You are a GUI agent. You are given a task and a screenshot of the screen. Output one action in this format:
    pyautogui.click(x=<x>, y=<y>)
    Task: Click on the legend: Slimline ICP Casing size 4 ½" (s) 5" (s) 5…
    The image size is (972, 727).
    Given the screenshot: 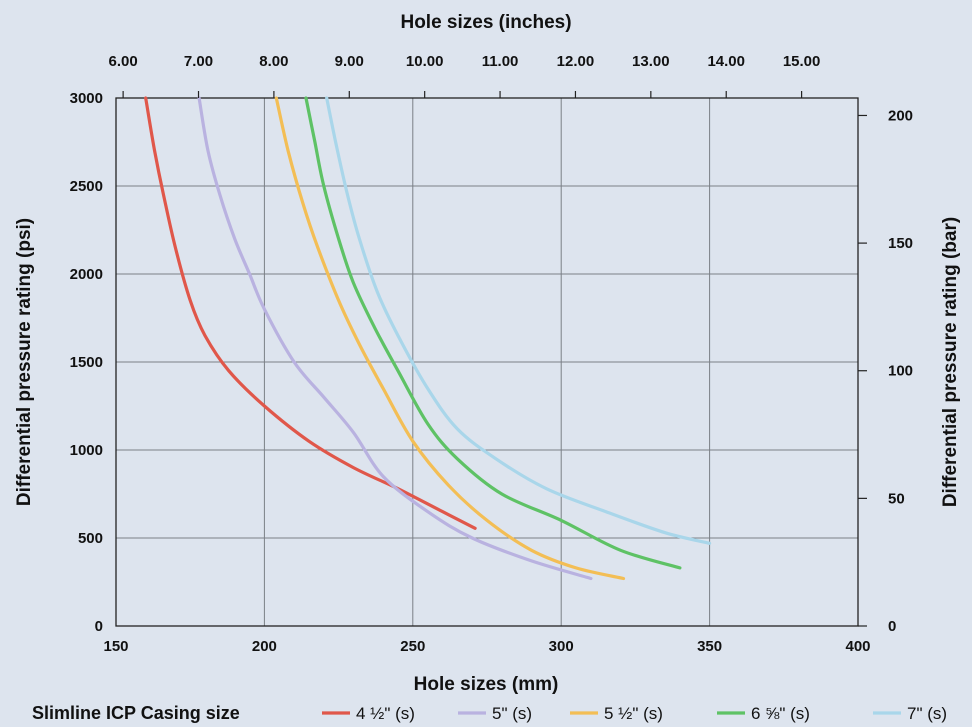 What is the action you would take?
    pyautogui.click(x=489, y=713)
    